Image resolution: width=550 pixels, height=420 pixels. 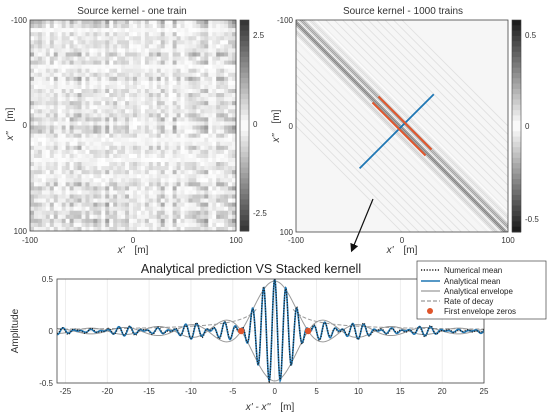 I want to click on heatmap-ridge, so click(x=437, y=90).